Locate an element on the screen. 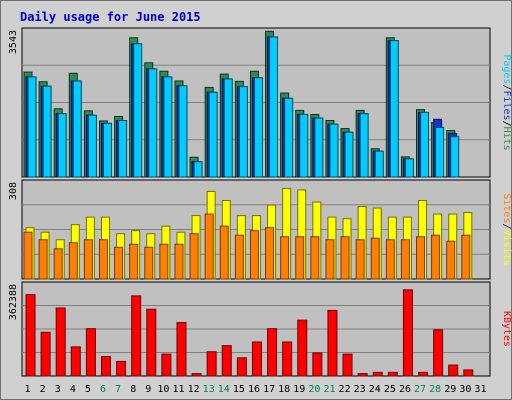 The image size is (512, 400). x-tick-label: 4 is located at coordinates (73, 389).